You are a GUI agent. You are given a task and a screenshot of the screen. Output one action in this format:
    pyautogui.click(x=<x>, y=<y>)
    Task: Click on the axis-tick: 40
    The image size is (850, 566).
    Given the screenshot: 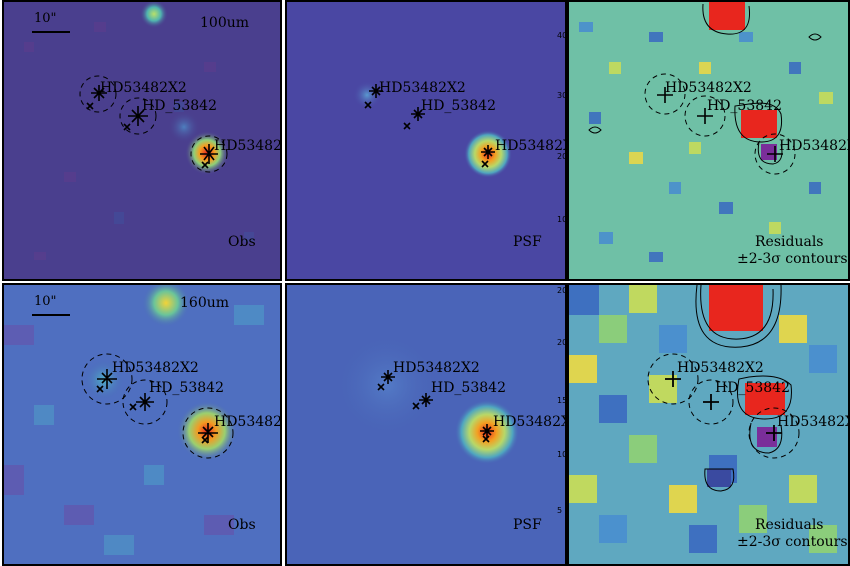 What is the action you would take?
    pyautogui.click(x=561, y=35)
    